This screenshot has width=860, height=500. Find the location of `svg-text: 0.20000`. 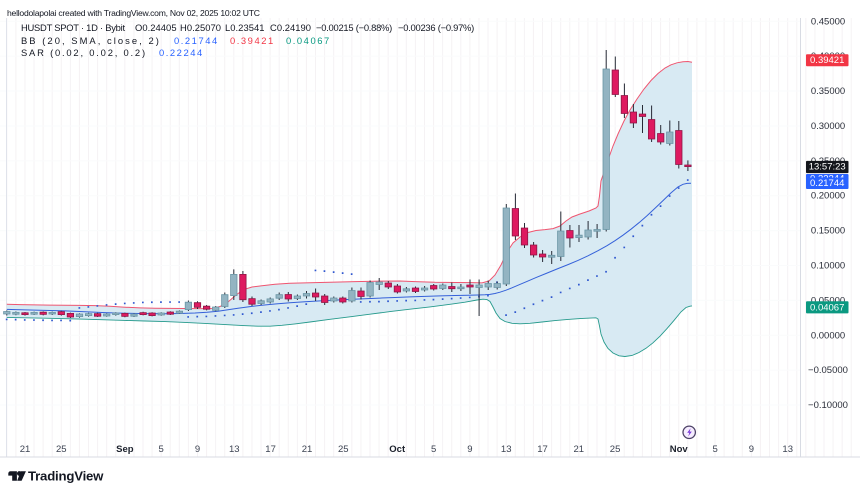

svg-text: 0.20000 is located at coordinates (828, 196).